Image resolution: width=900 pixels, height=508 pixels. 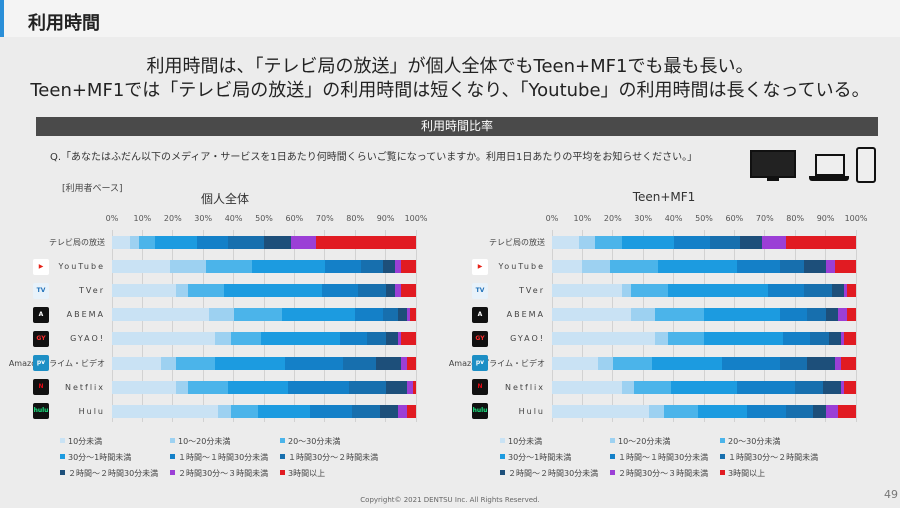 I want to click on title-accent, so click(x=2, y=18).